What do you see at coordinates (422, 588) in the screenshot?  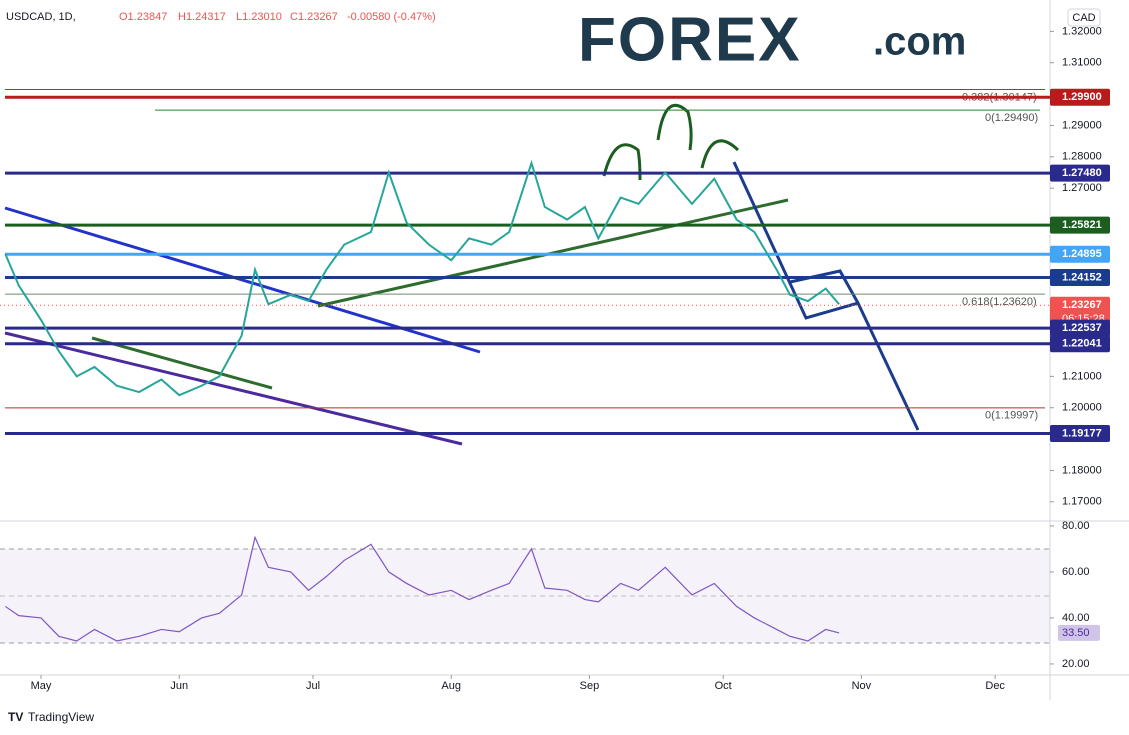 I see `rsi-line` at bounding box center [422, 588].